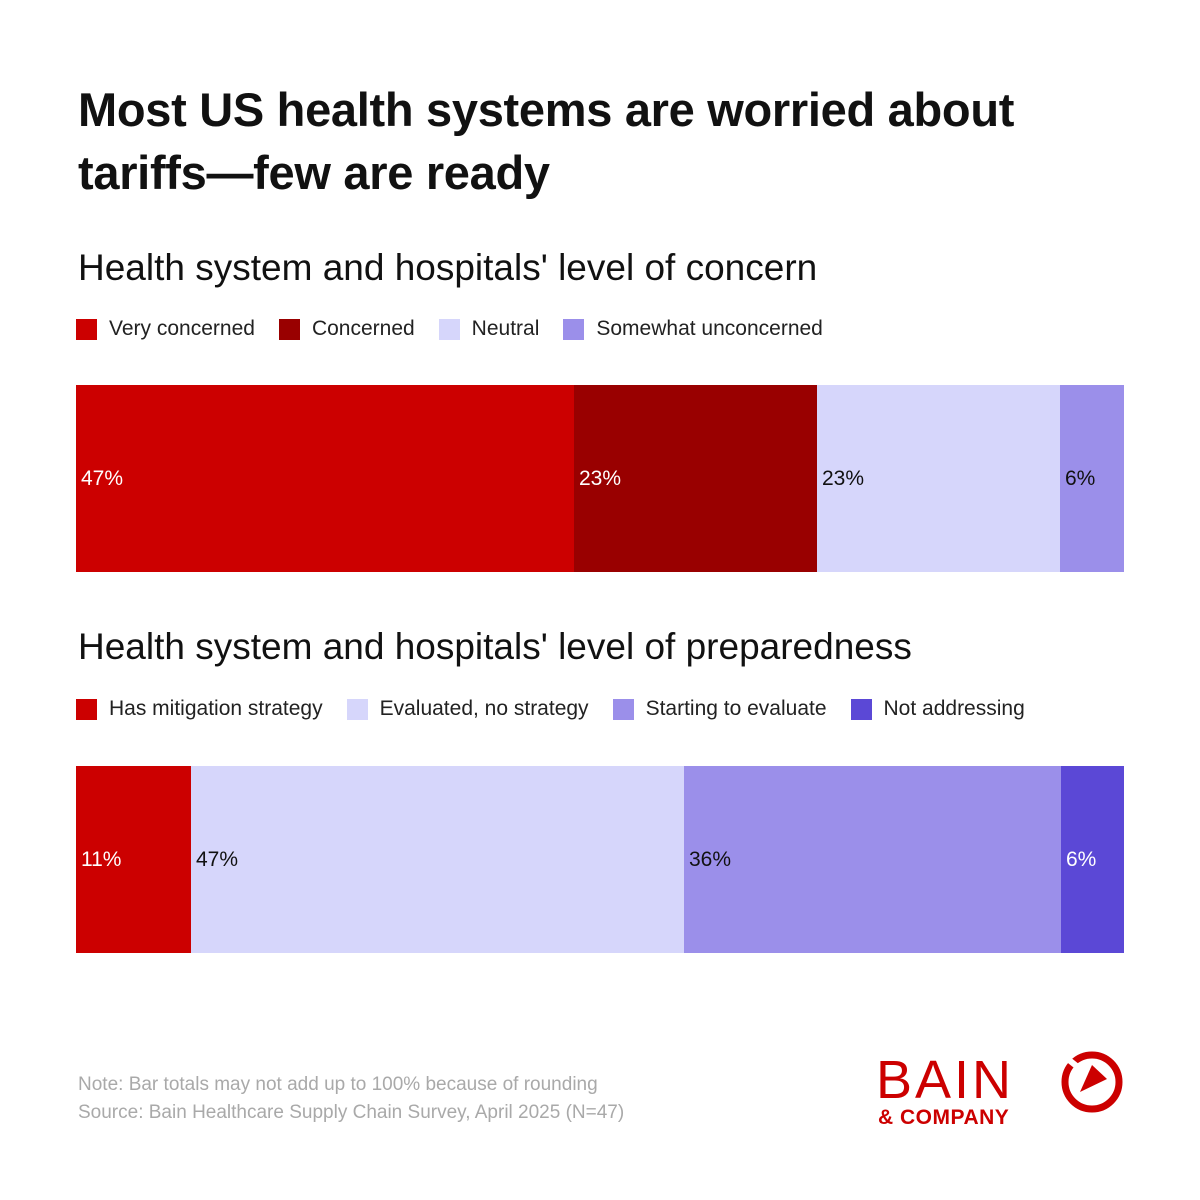  I want to click on legend-item-evaluated-no-strategy: Evaluated, no strategy, so click(467, 709).